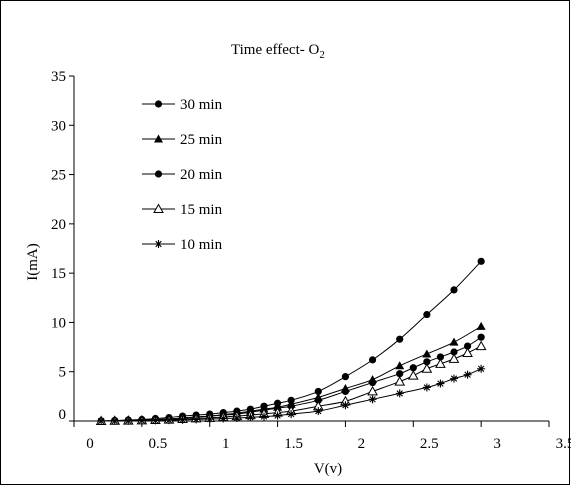  I want to click on y-tick-label: 10, so click(58, 323).